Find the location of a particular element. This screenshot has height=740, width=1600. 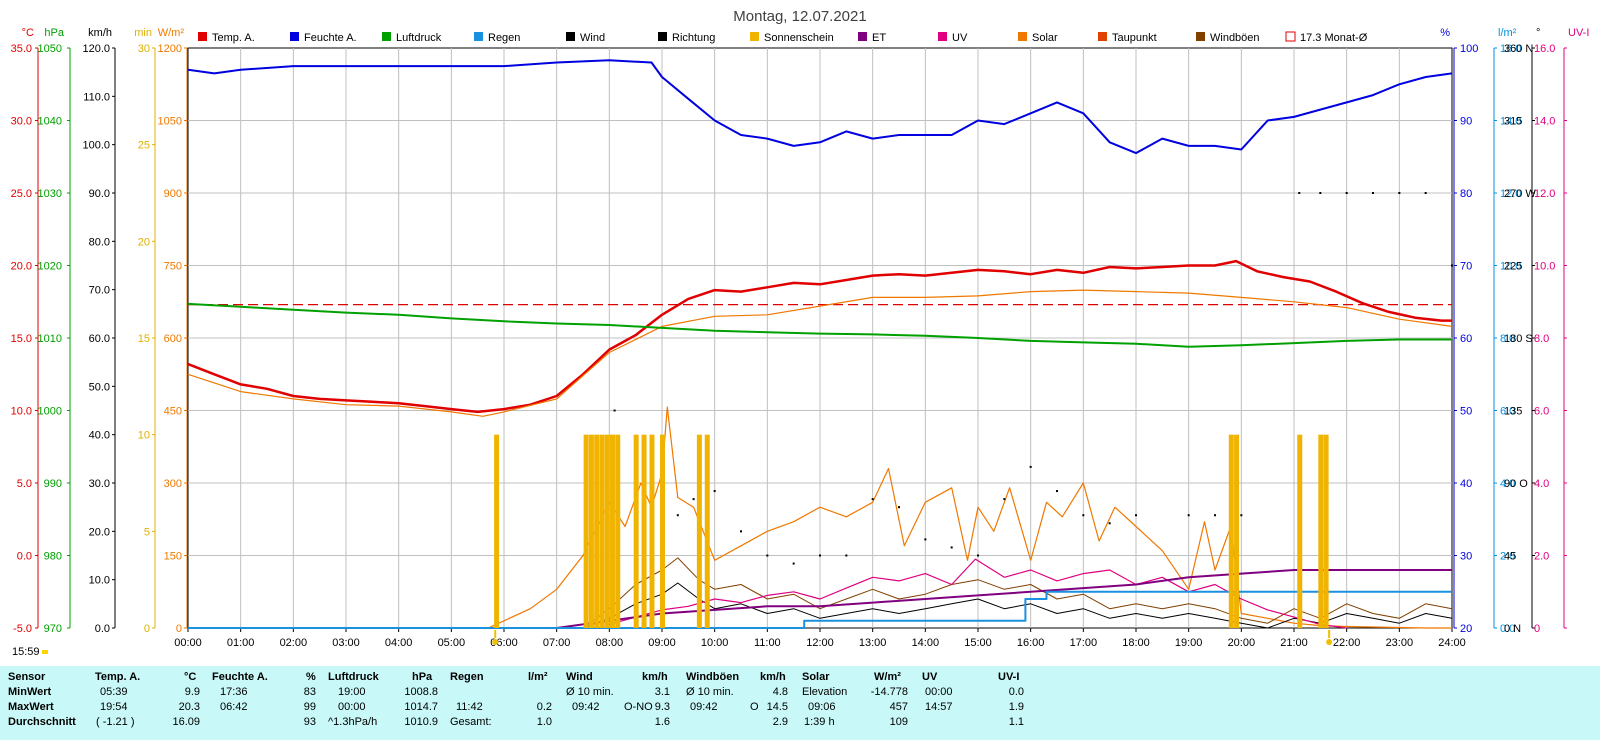

uv-max: 1.9 is located at coordinates (1016, 707).